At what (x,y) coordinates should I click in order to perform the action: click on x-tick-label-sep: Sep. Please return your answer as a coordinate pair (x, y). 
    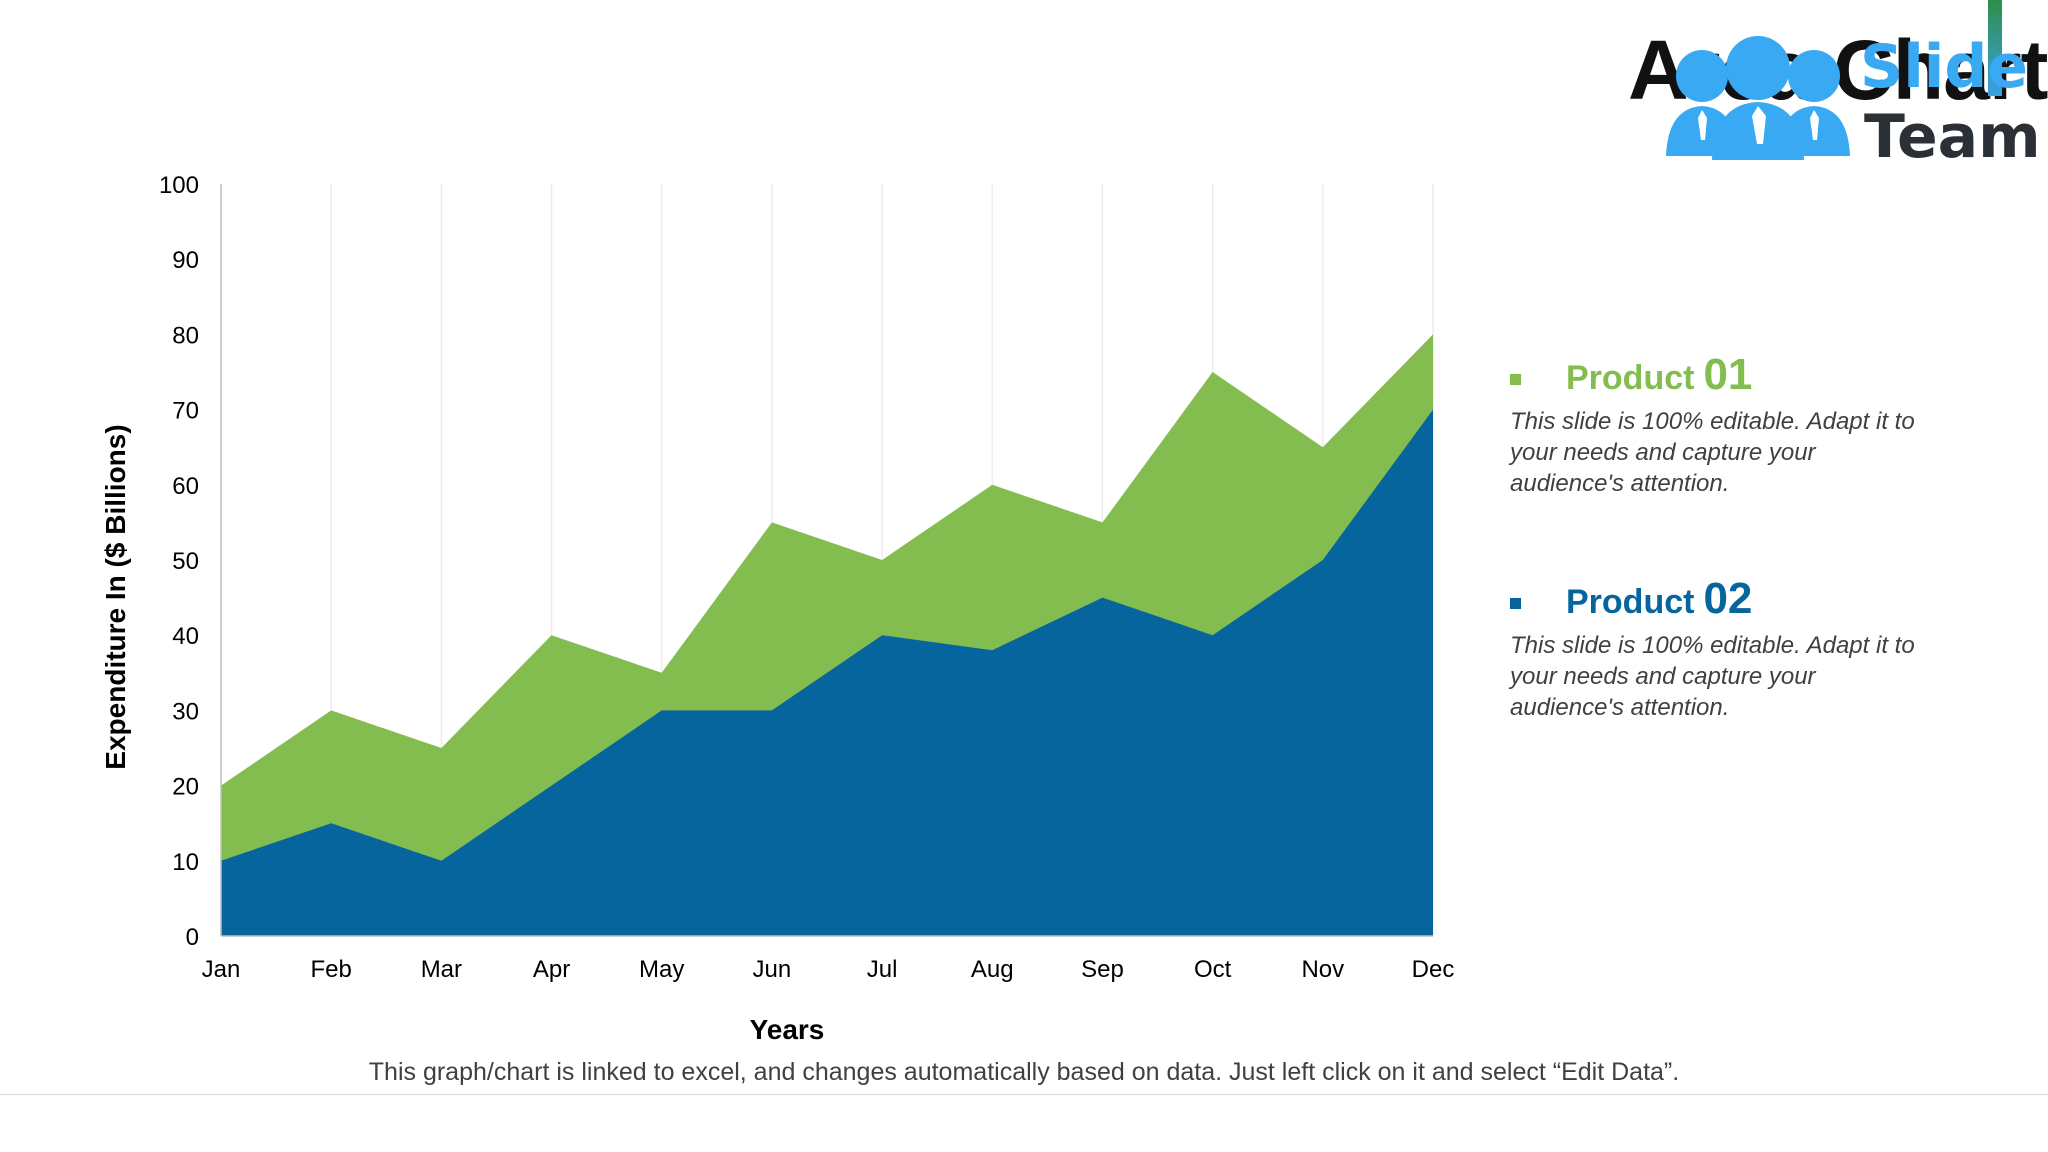
    Looking at the image, I should click on (1102, 969).